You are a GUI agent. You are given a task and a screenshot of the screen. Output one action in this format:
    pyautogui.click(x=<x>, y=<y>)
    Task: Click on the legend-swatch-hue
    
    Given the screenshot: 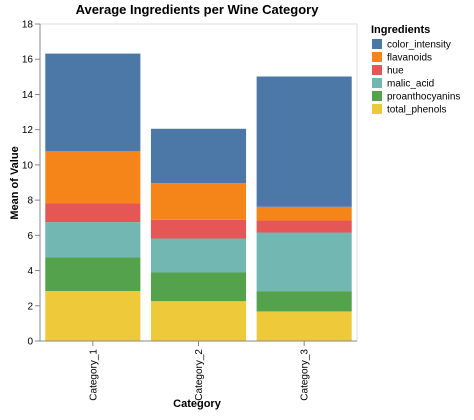 What is the action you would take?
    pyautogui.click(x=377, y=70)
    